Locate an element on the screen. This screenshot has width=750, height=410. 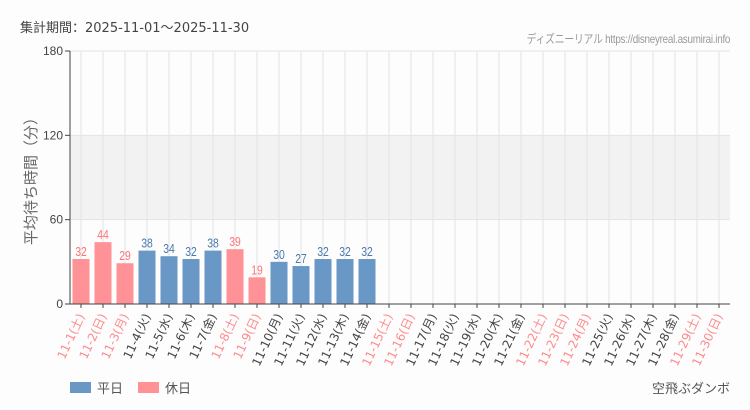
bar-value-label: 39 is located at coordinates (235, 242).